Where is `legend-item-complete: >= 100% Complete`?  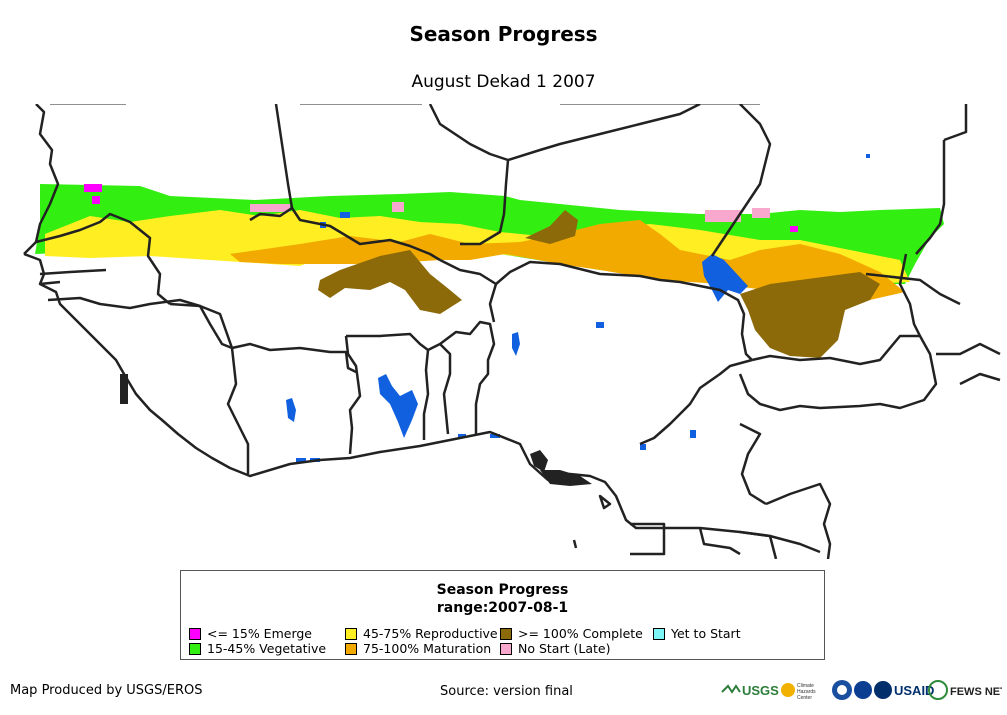
legend-item-complete: >= 100% Complete is located at coordinates (571, 634).